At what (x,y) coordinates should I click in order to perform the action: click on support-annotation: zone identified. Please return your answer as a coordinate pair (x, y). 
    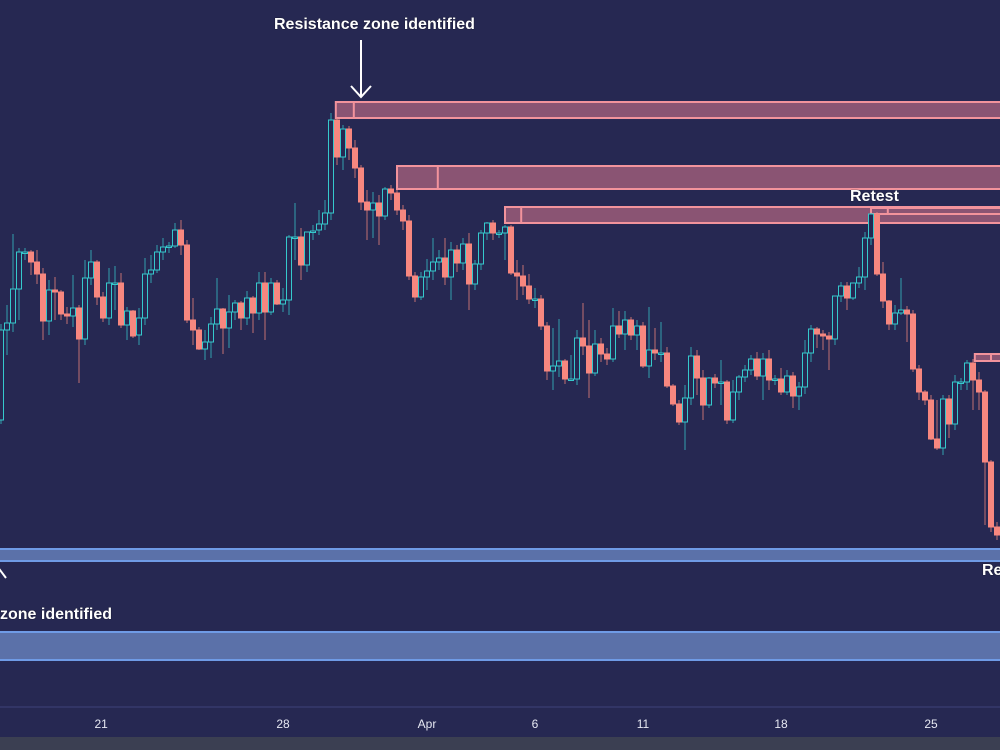
    Looking at the image, I should click on (56, 614).